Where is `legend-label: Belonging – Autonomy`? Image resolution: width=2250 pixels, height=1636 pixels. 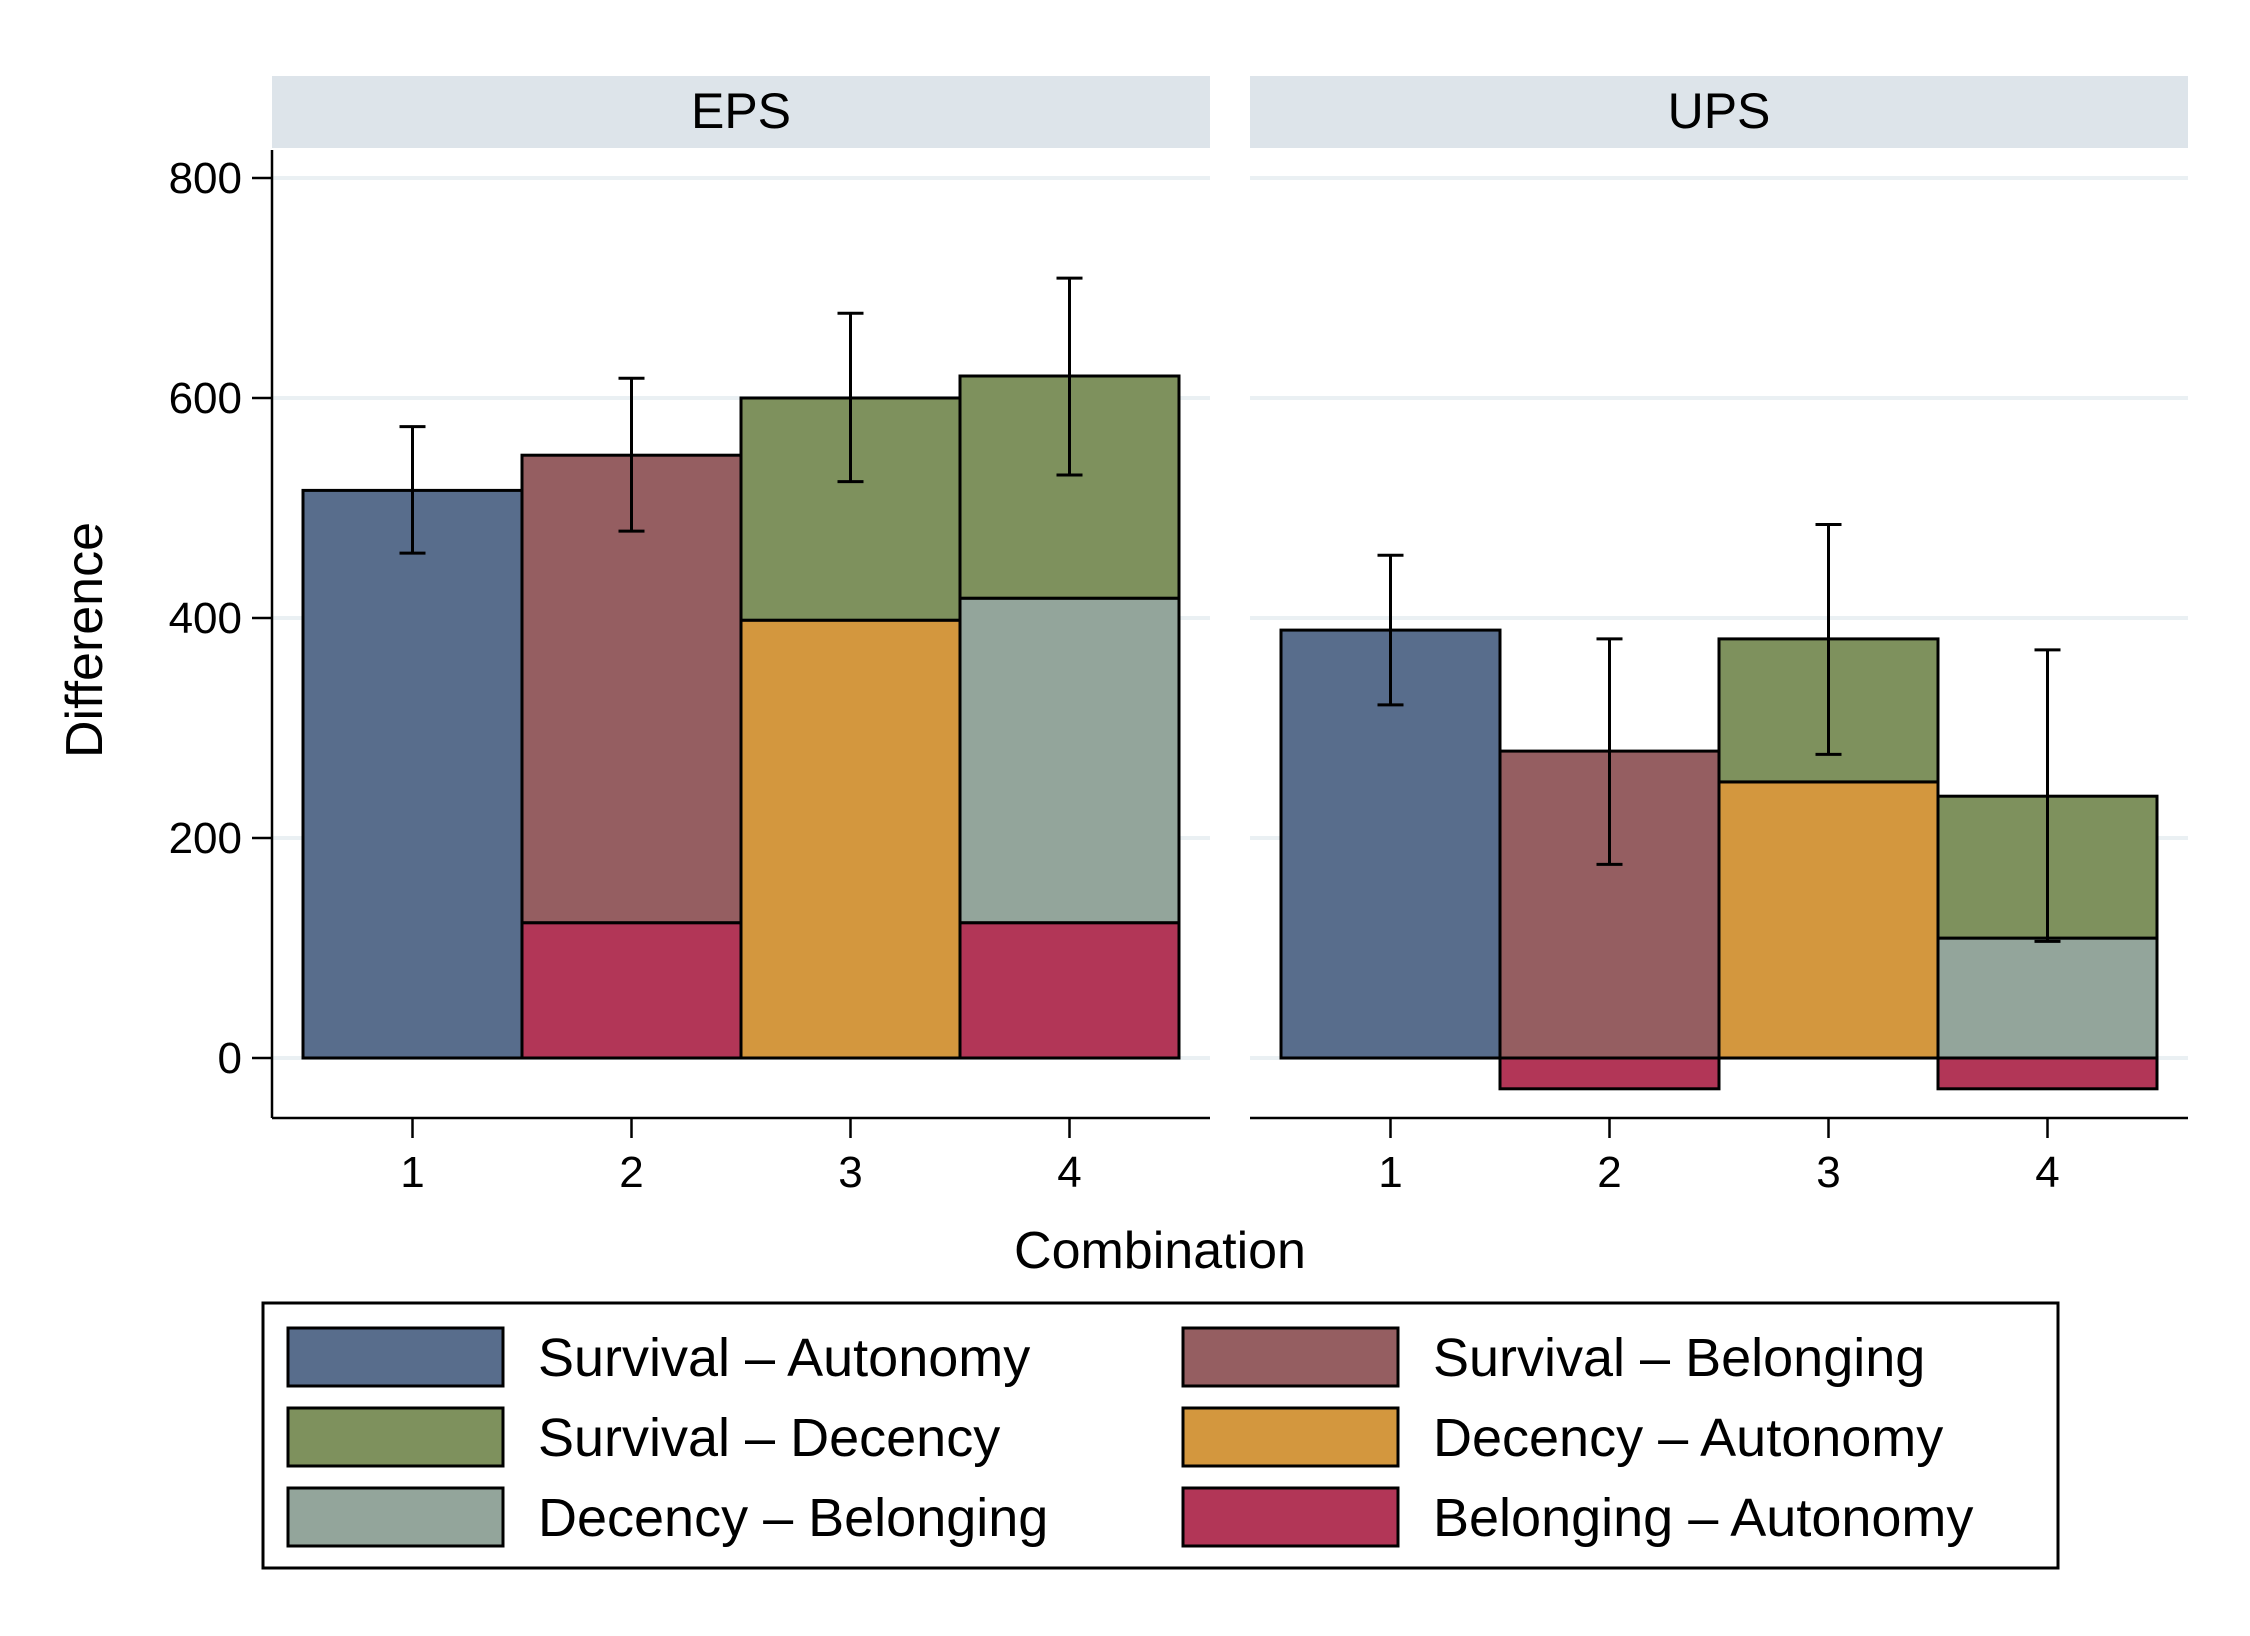 legend-label: Belonging – Autonomy is located at coordinates (1703, 1518).